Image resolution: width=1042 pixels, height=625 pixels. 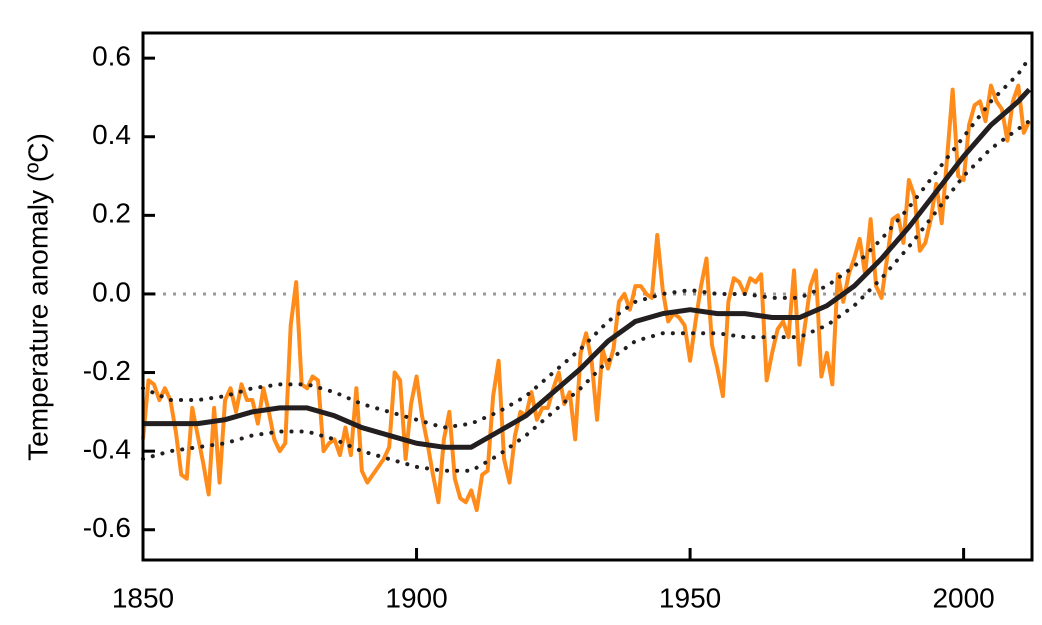 What do you see at coordinates (111, 291) in the screenshot?
I see `y-tick-label: 0.0` at bounding box center [111, 291].